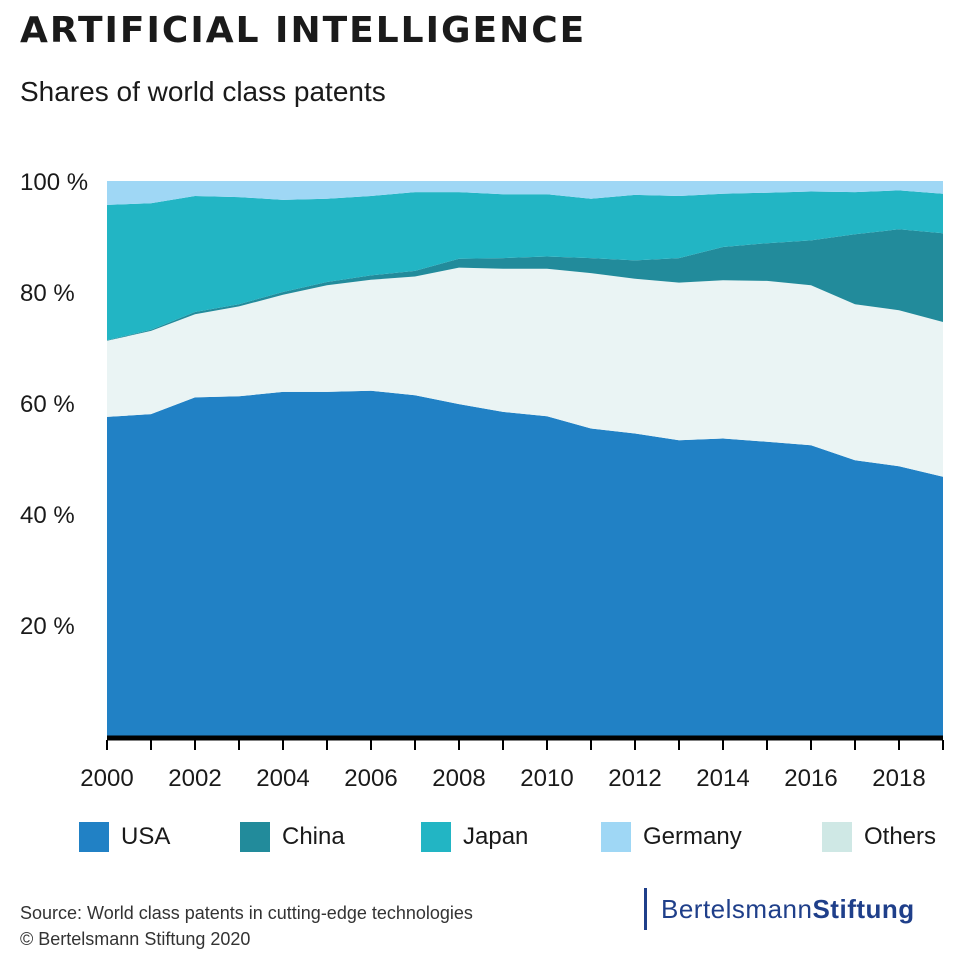 Image resolution: width=975 pixels, height=965 pixels. Describe the element at coordinates (94, 837) in the screenshot. I see `legend-swatch-usa` at that location.